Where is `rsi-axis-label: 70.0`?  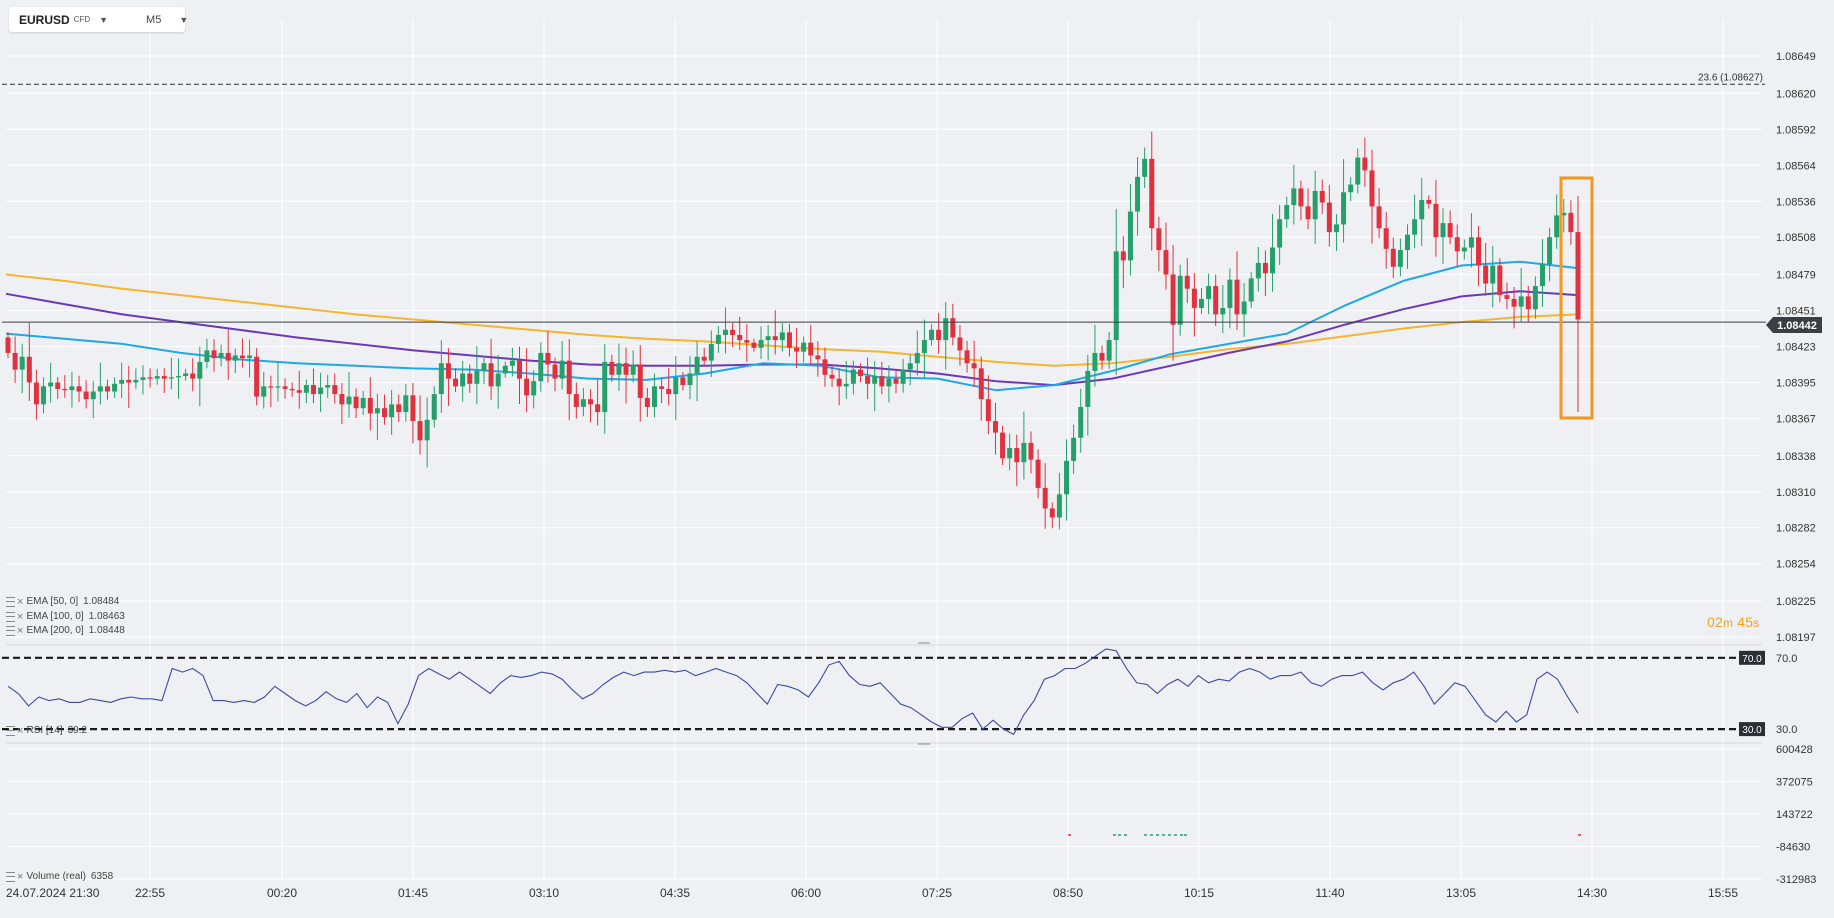
rsi-axis-label: 70.0 is located at coordinates (1786, 659).